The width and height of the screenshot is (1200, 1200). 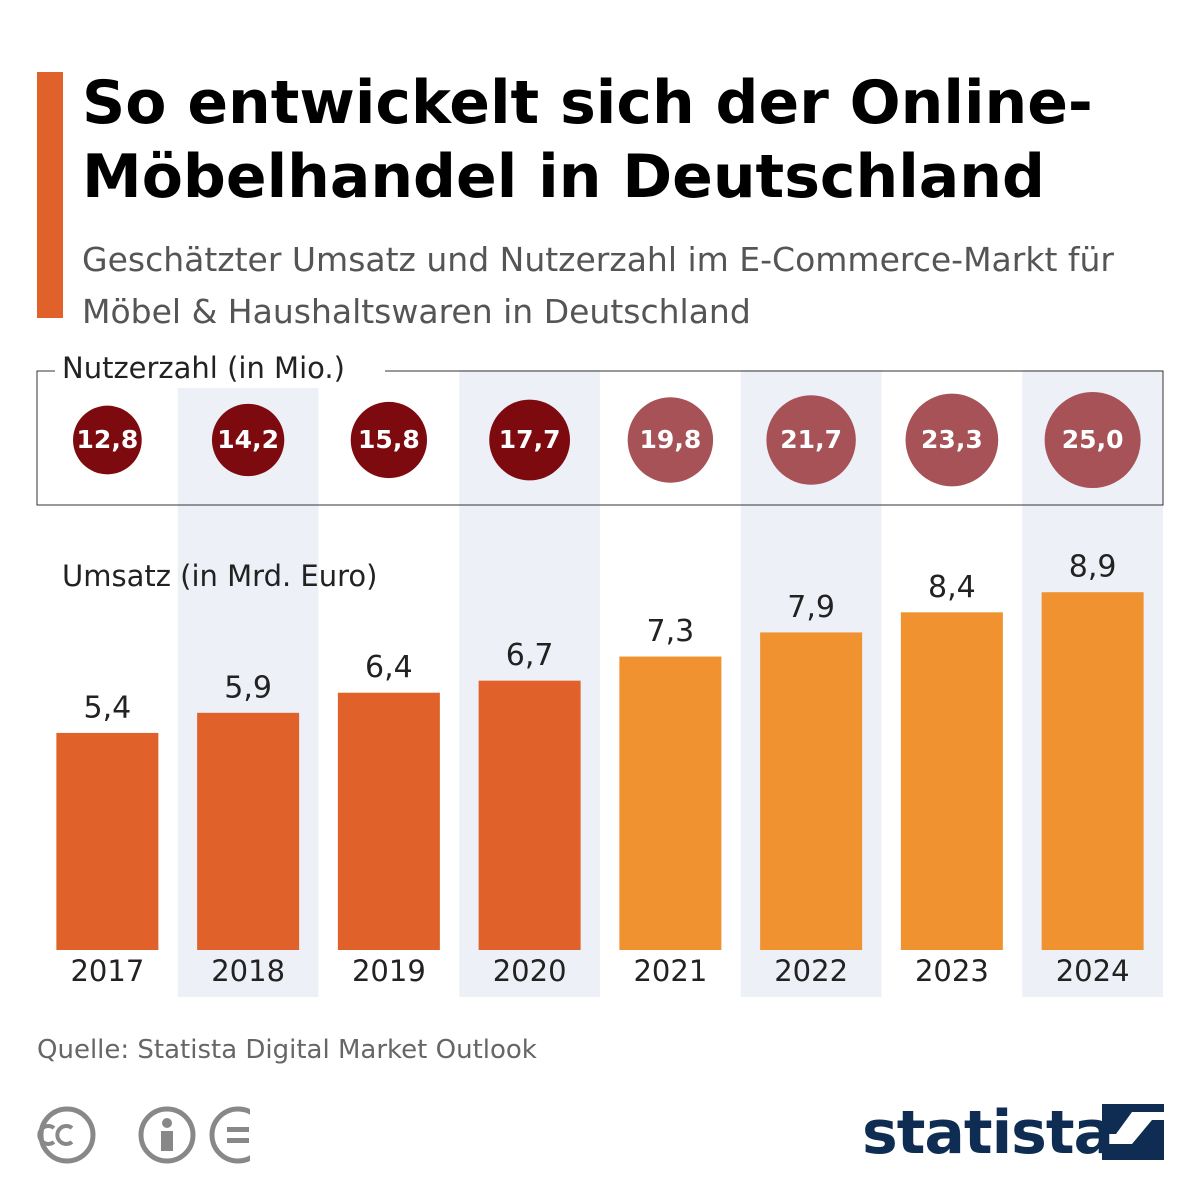 I want to click on nd-icon, so click(x=229, y=1135).